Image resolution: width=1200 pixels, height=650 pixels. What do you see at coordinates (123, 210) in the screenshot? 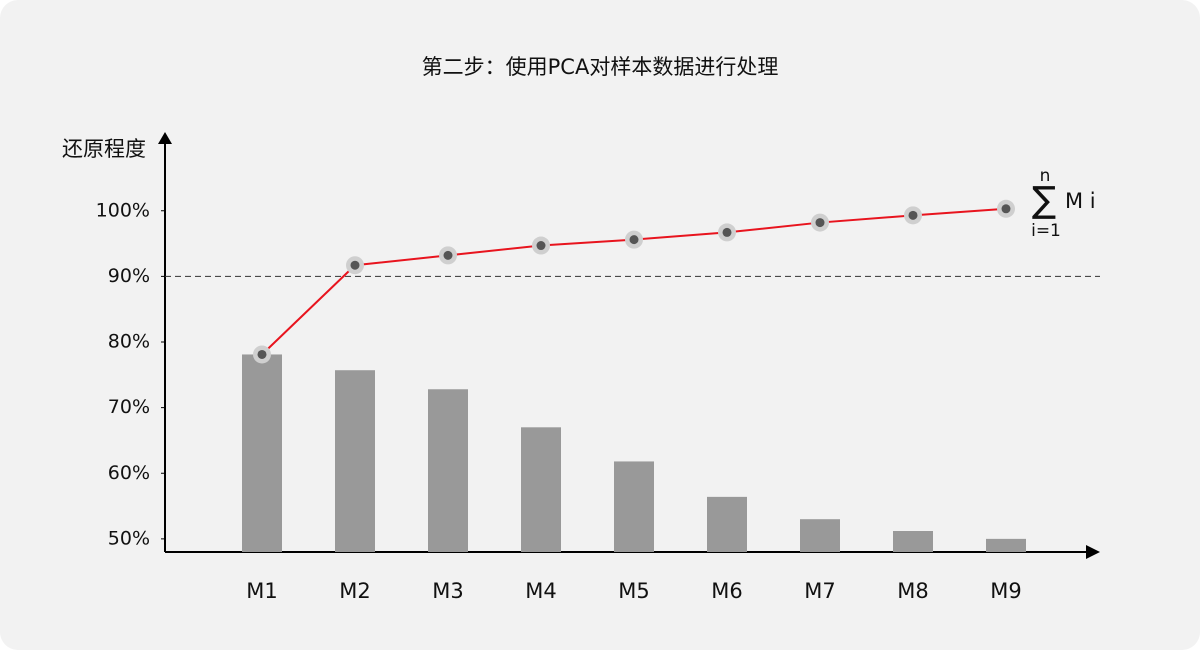
I see `y-tick-label: 100%` at bounding box center [123, 210].